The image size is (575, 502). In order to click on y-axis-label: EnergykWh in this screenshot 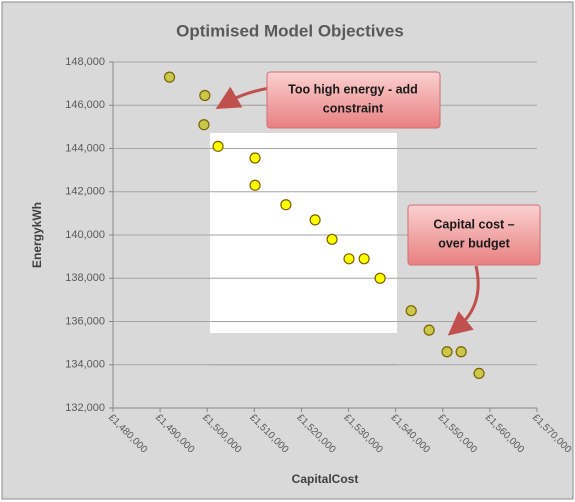, I will do `click(37, 235)`.